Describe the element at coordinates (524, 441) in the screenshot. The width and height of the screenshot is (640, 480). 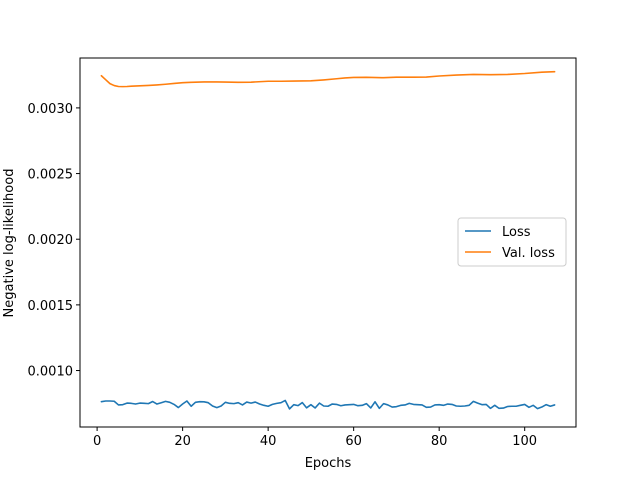
I see `x-tick-label: 100` at that location.